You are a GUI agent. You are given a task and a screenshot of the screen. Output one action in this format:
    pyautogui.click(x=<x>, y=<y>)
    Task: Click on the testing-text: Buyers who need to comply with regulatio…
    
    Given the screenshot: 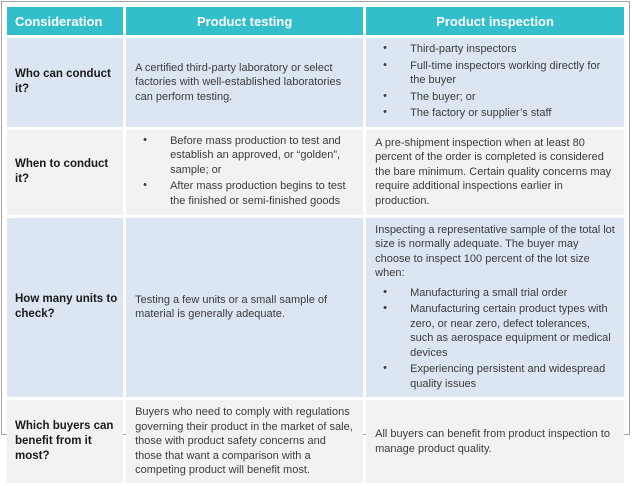 What is the action you would take?
    pyautogui.click(x=244, y=441)
    